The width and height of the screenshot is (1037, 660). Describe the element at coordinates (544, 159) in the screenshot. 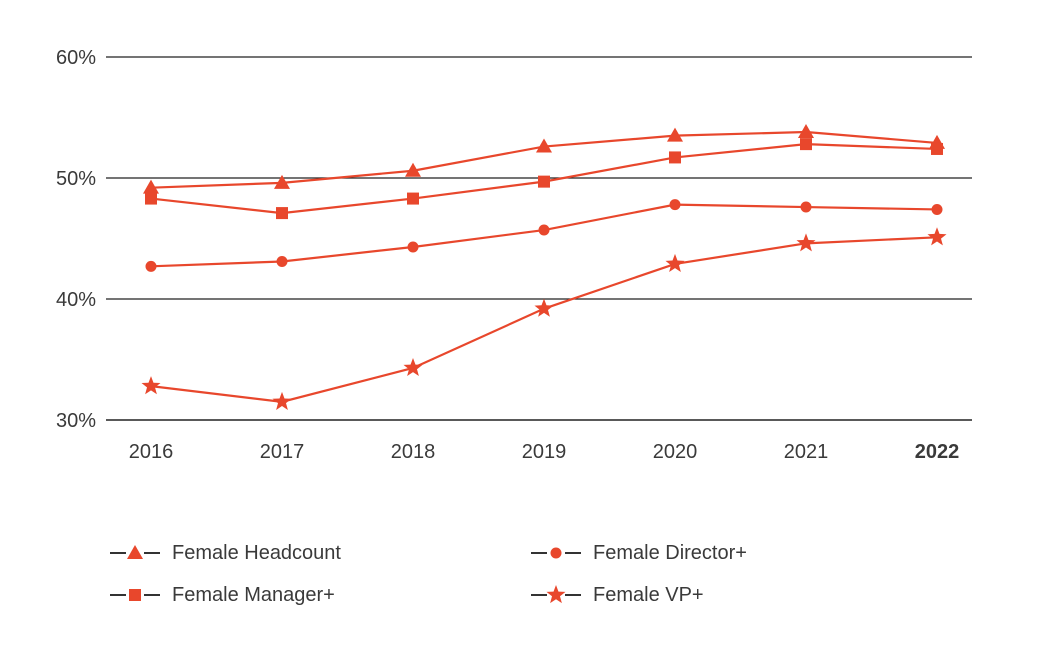

I see `series-female-headcount` at that location.